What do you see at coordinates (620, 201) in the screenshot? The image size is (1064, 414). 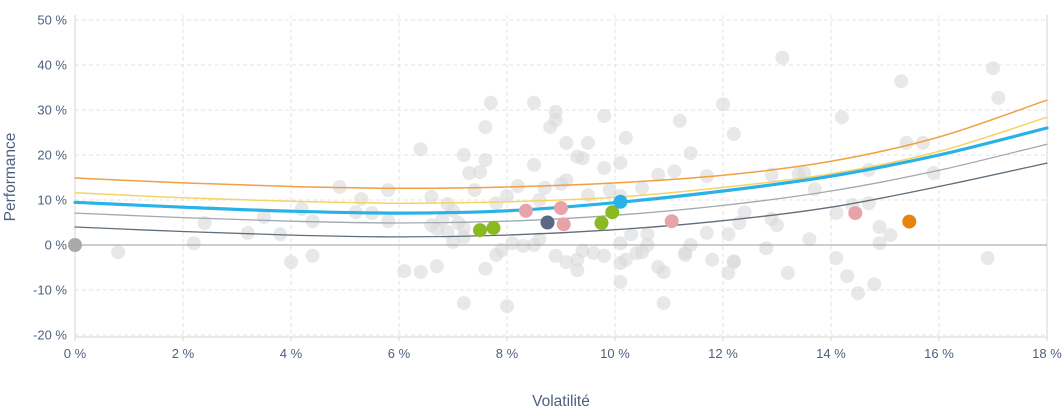 I see `highlight-point-blue` at bounding box center [620, 201].